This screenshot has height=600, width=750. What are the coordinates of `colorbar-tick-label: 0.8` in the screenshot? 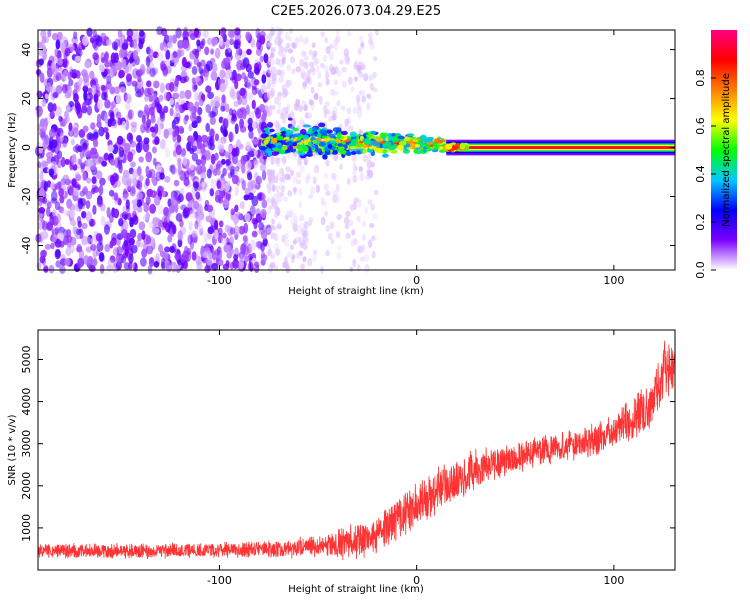 It's located at (700, 78).